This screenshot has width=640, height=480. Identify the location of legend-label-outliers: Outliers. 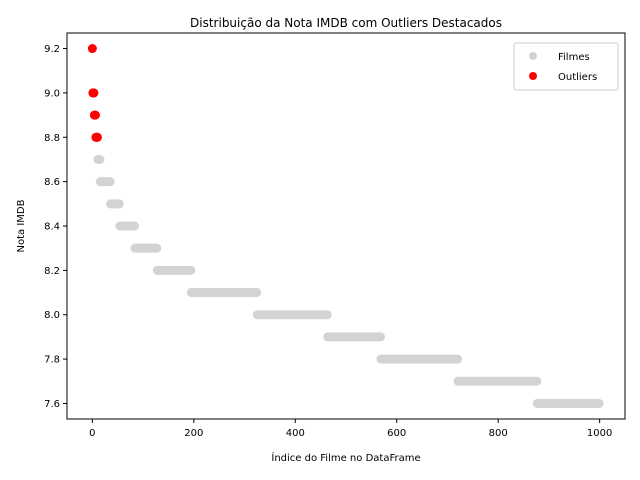
(577, 77).